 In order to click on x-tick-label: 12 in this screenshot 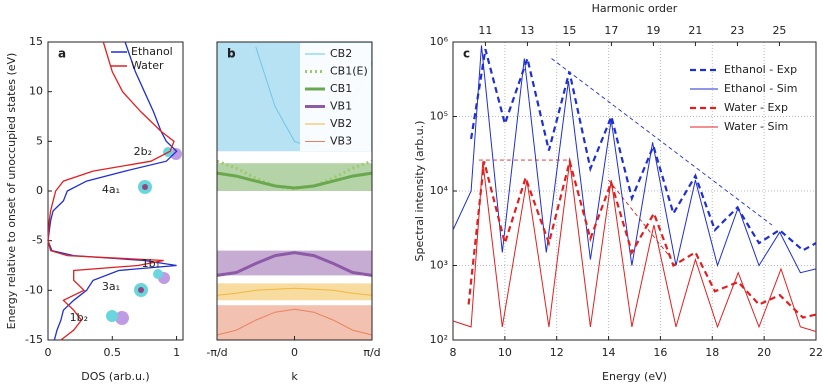, I will do `click(557, 352)`.